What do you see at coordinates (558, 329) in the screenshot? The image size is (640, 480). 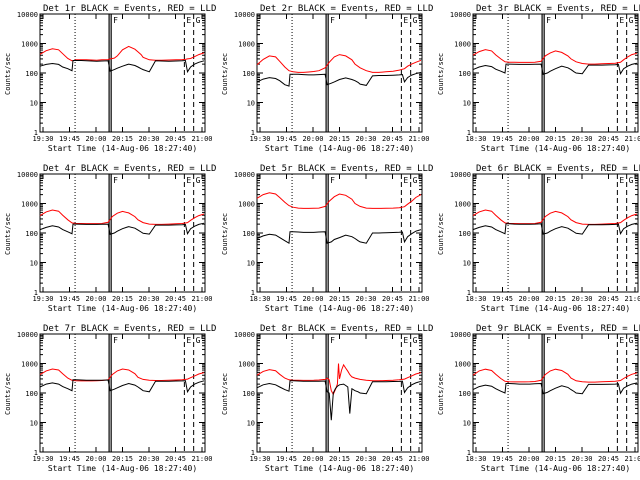 I see `chart-title: Det 9r BLACK = Events, RED = LLD` at bounding box center [558, 329].